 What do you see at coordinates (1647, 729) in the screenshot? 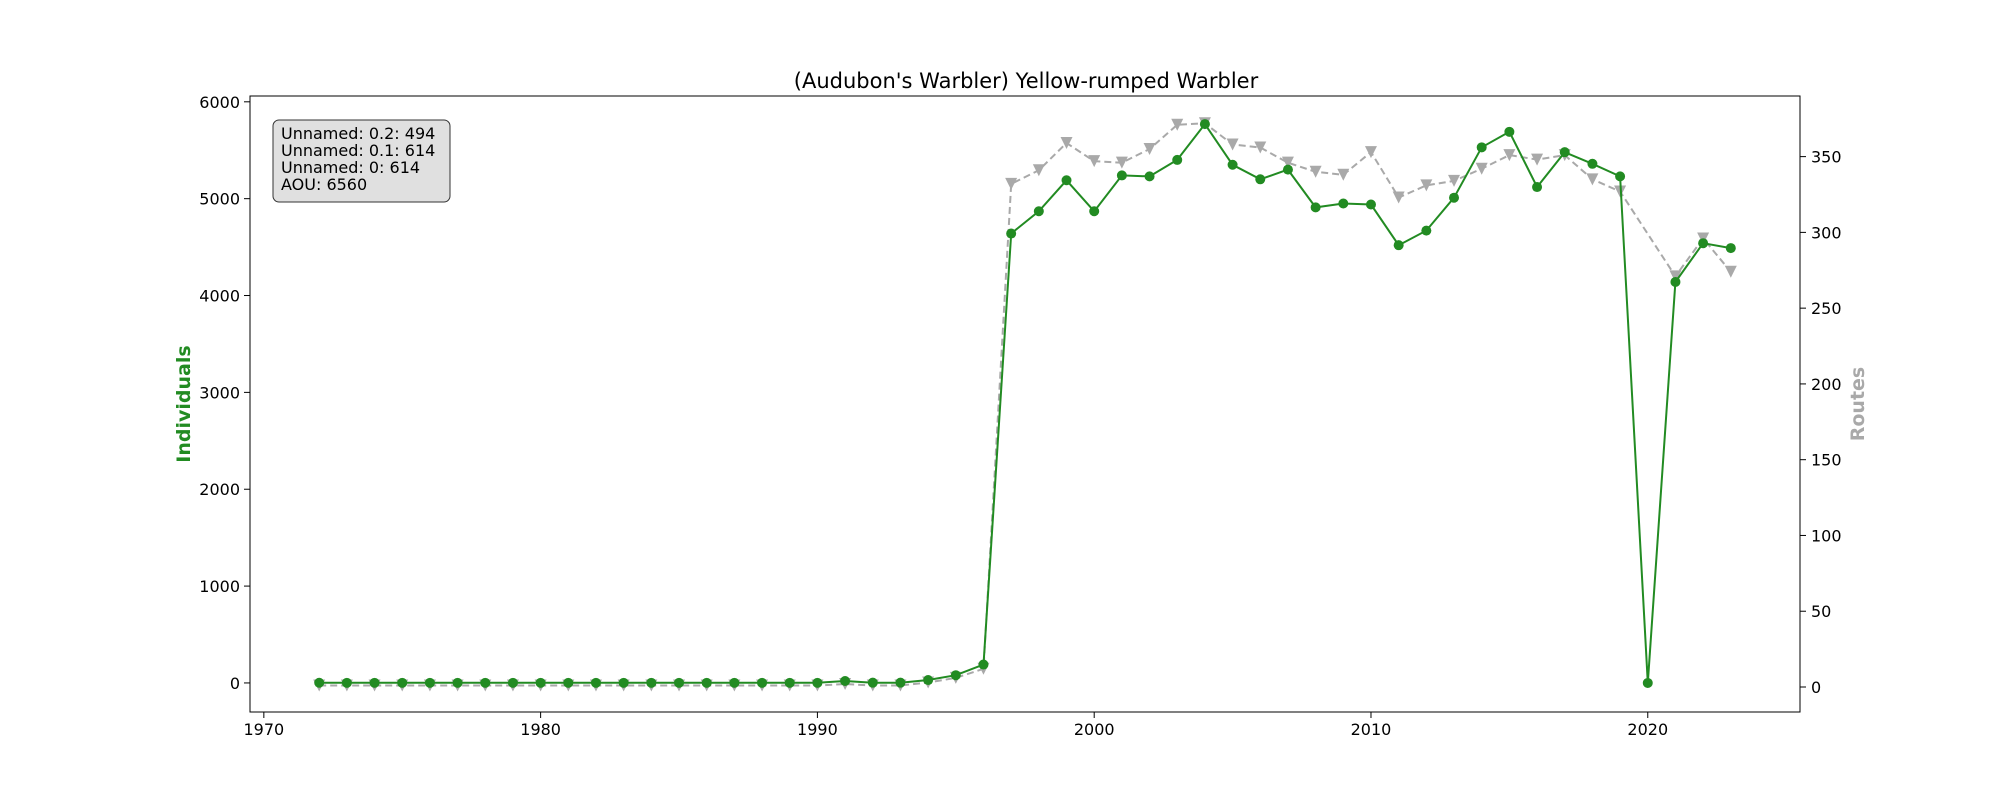
I see `x-tick-label: 2020` at bounding box center [1647, 729].